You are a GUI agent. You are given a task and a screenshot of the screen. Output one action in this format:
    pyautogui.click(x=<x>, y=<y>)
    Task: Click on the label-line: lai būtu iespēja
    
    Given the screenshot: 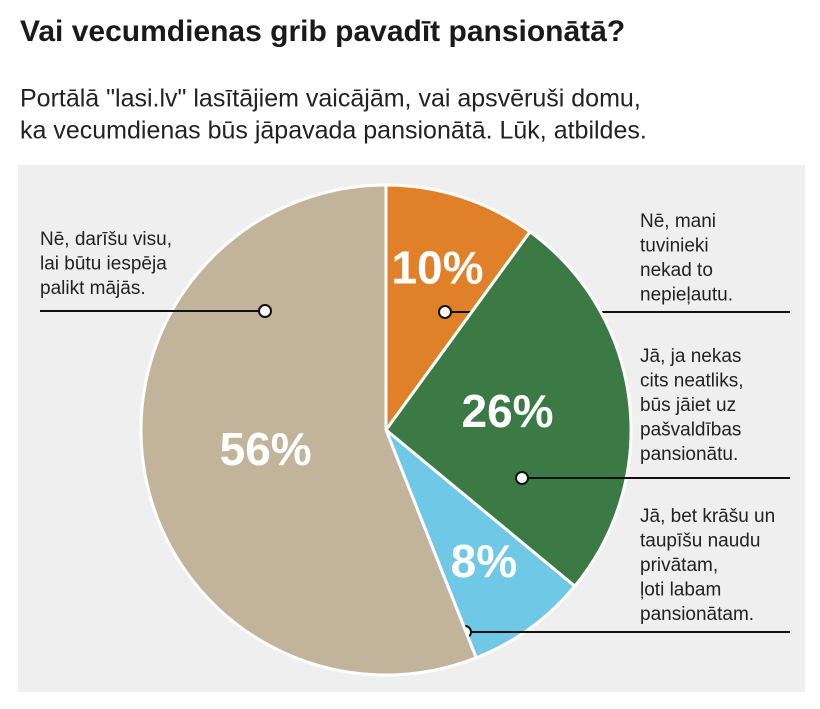 What is the action you would take?
    pyautogui.click(x=103, y=264)
    